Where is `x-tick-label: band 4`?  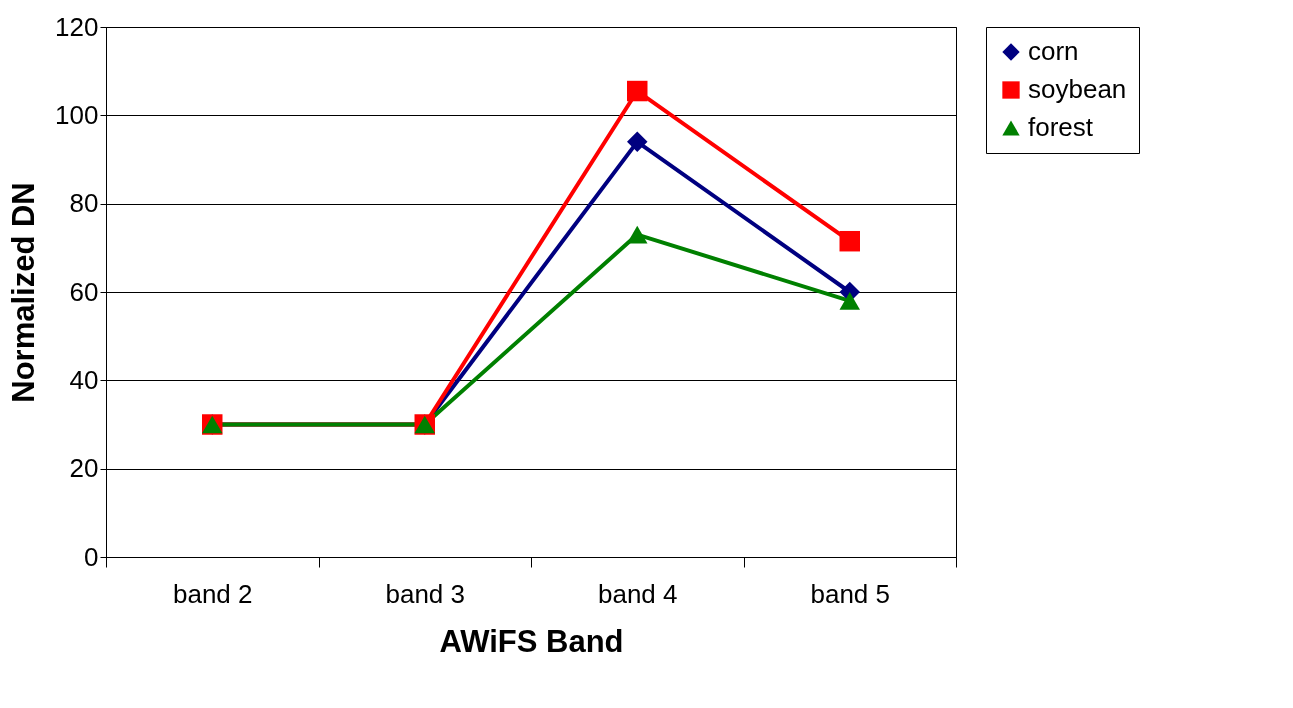
x-tick-label: band 4 is located at coordinates (637, 593).